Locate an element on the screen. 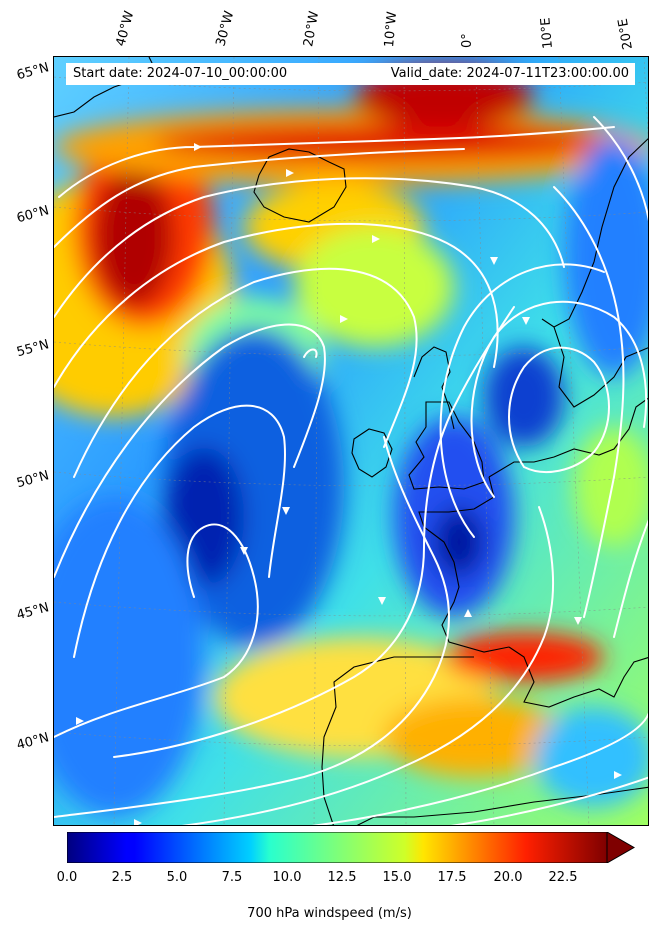 Image resolution: width=659 pixels, height=936 pixels. lat-label-40n: 40°N is located at coordinates (33, 742).